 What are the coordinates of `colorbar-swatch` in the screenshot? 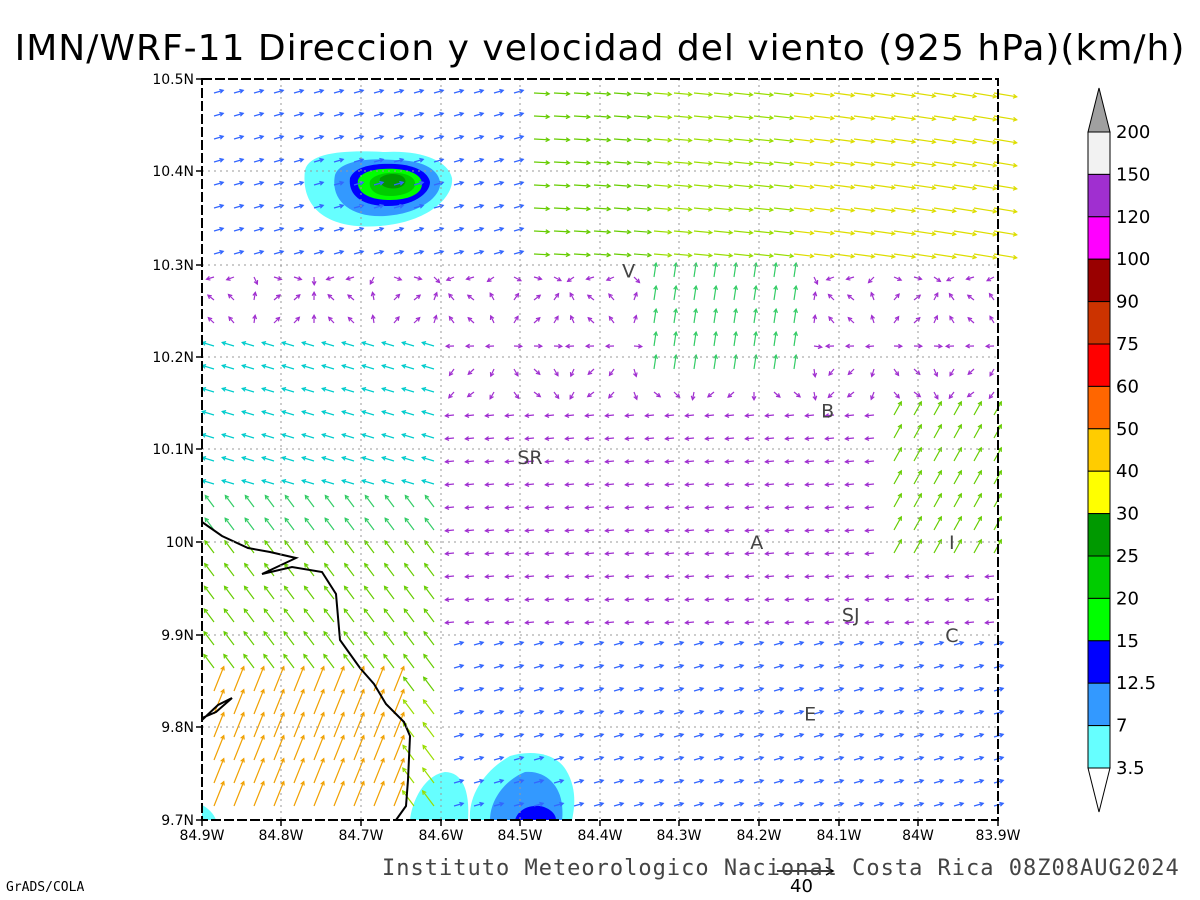 It's located at (1099, 704).